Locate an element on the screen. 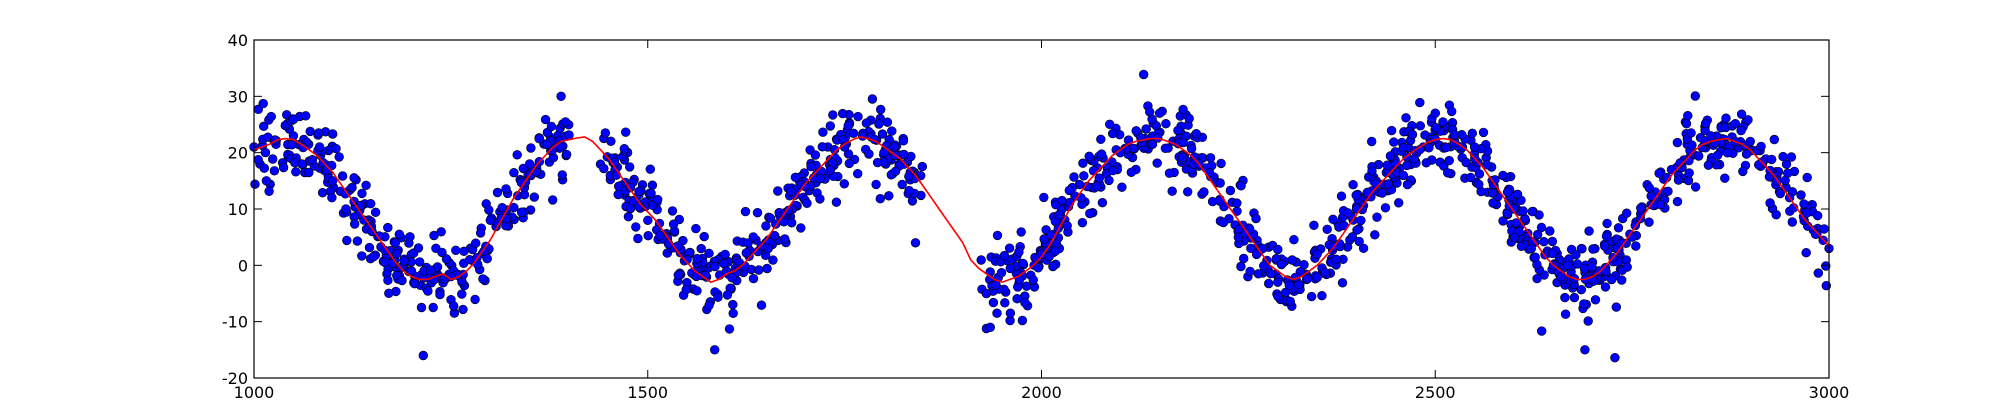 The height and width of the screenshot is (419, 2014). x-tick-label: 2500 is located at coordinates (1435, 392).